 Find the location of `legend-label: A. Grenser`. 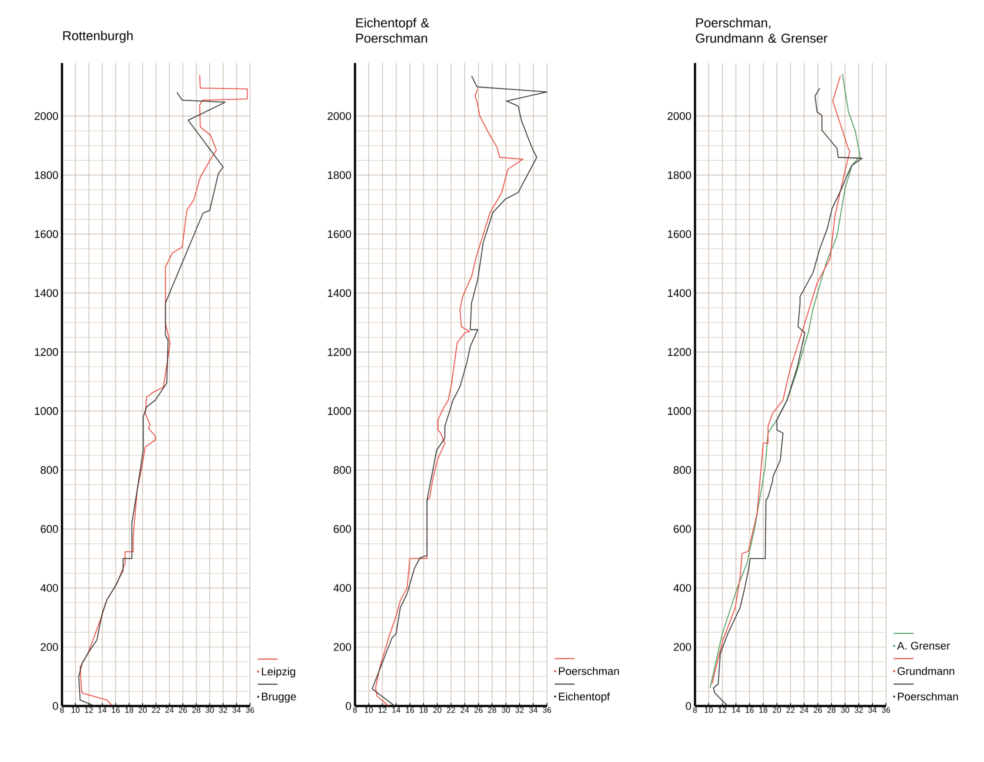

legend-label: A. Grenser is located at coordinates (923, 646).